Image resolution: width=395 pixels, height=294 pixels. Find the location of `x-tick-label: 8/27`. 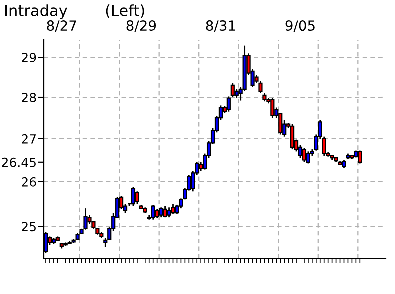

x-tick-label: 8/27 is located at coordinates (61, 26).